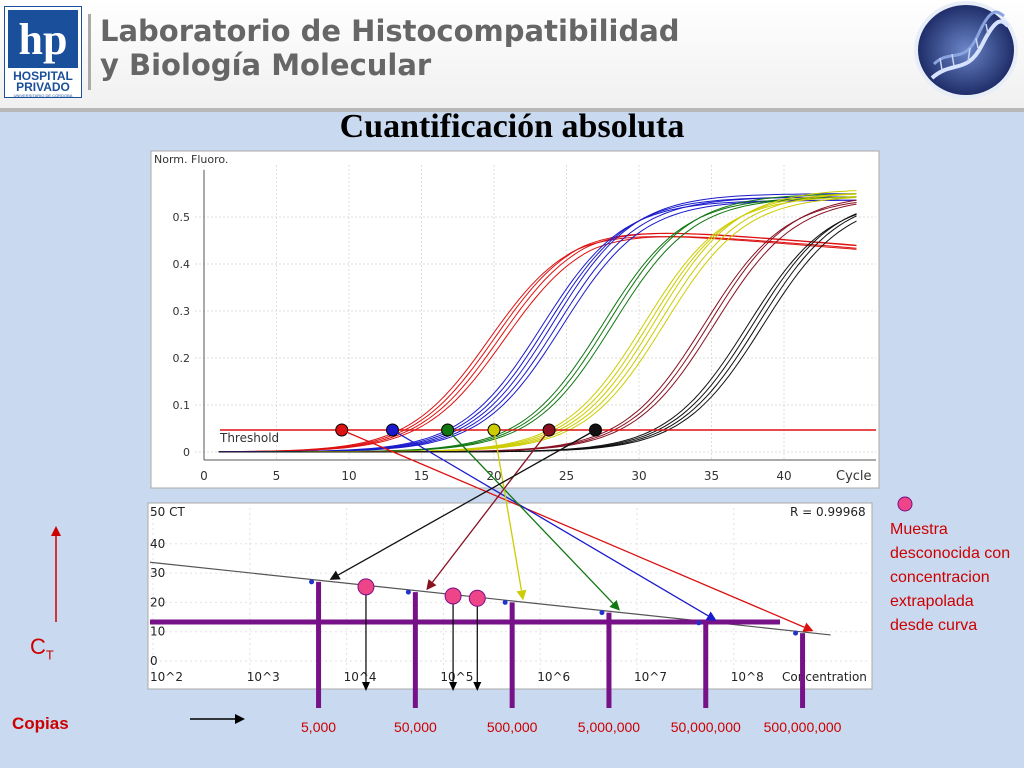 This screenshot has height=768, width=1024. What do you see at coordinates (40, 723) in the screenshot?
I see `copias-label: Copias` at bounding box center [40, 723].